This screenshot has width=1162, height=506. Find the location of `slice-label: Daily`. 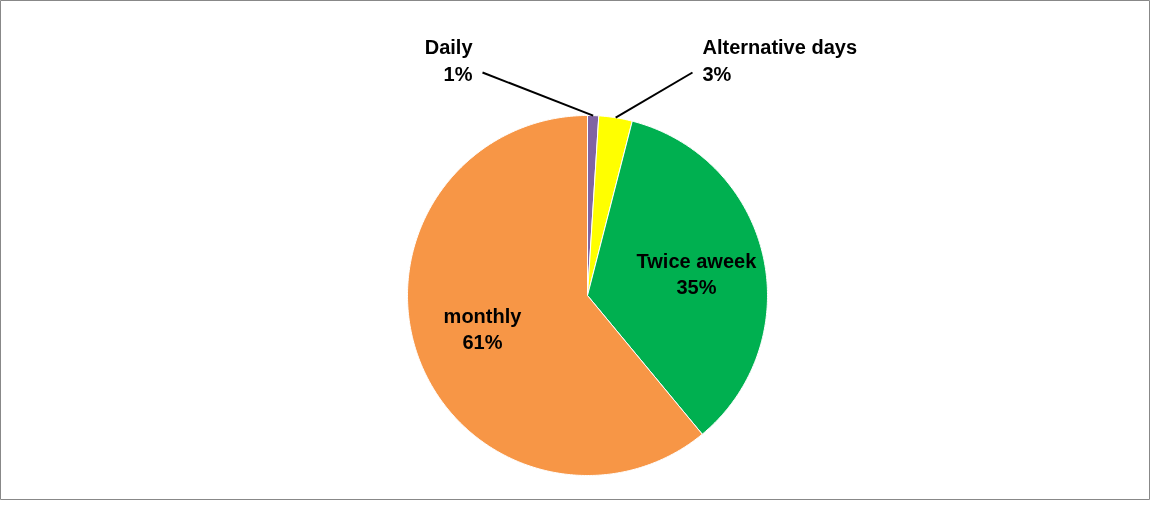

slice-label: Daily is located at coordinates (449, 47).